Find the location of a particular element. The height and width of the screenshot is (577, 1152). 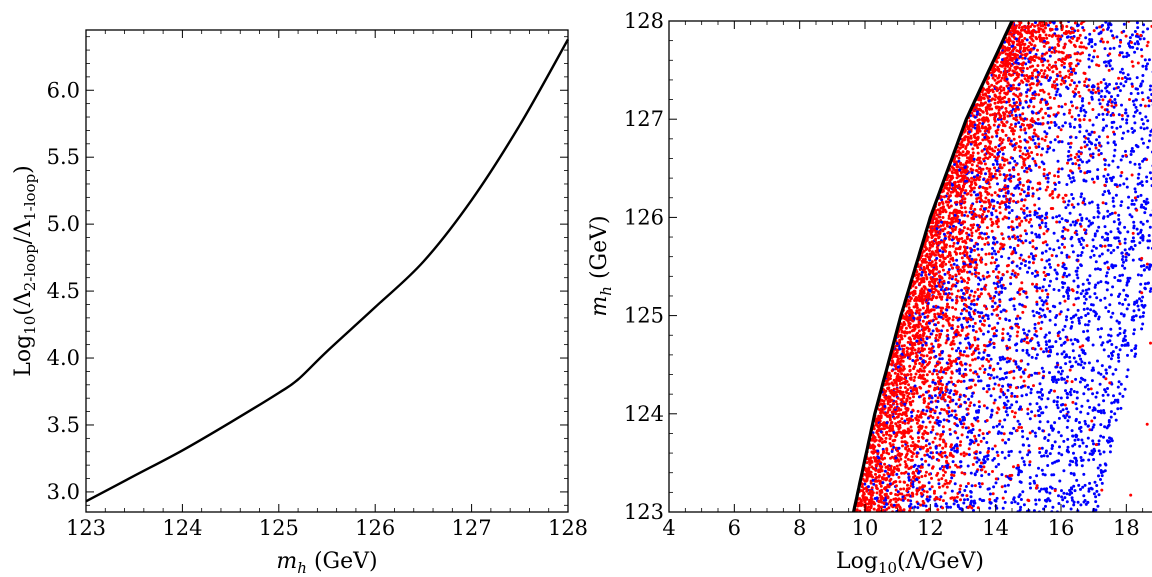

left-x-tick-label: 127 is located at coordinates (472, 528).